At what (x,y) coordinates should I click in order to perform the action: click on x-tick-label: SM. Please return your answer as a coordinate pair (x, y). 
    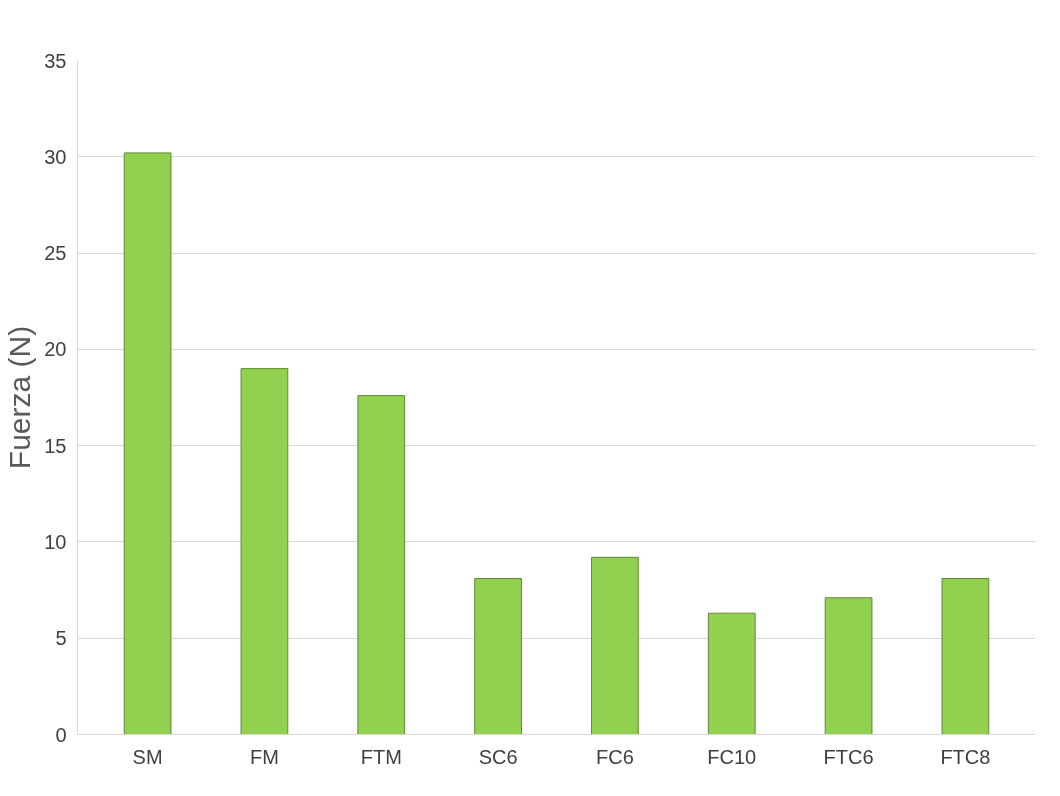
    Looking at the image, I should click on (147, 756).